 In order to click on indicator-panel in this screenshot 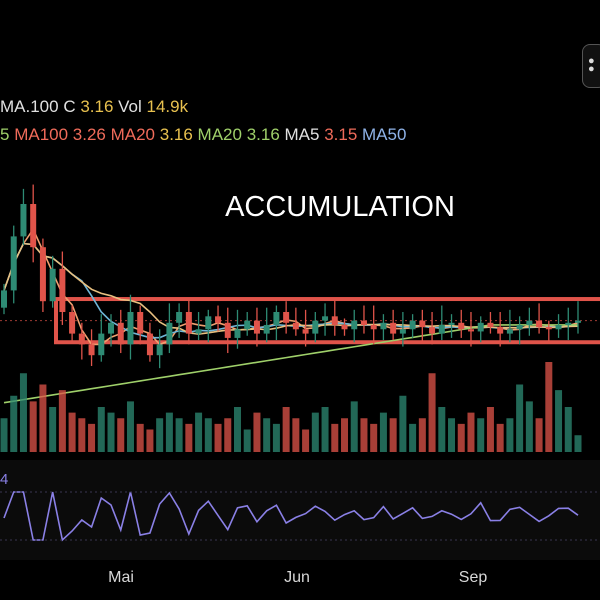, I will do `click(300, 516)`.